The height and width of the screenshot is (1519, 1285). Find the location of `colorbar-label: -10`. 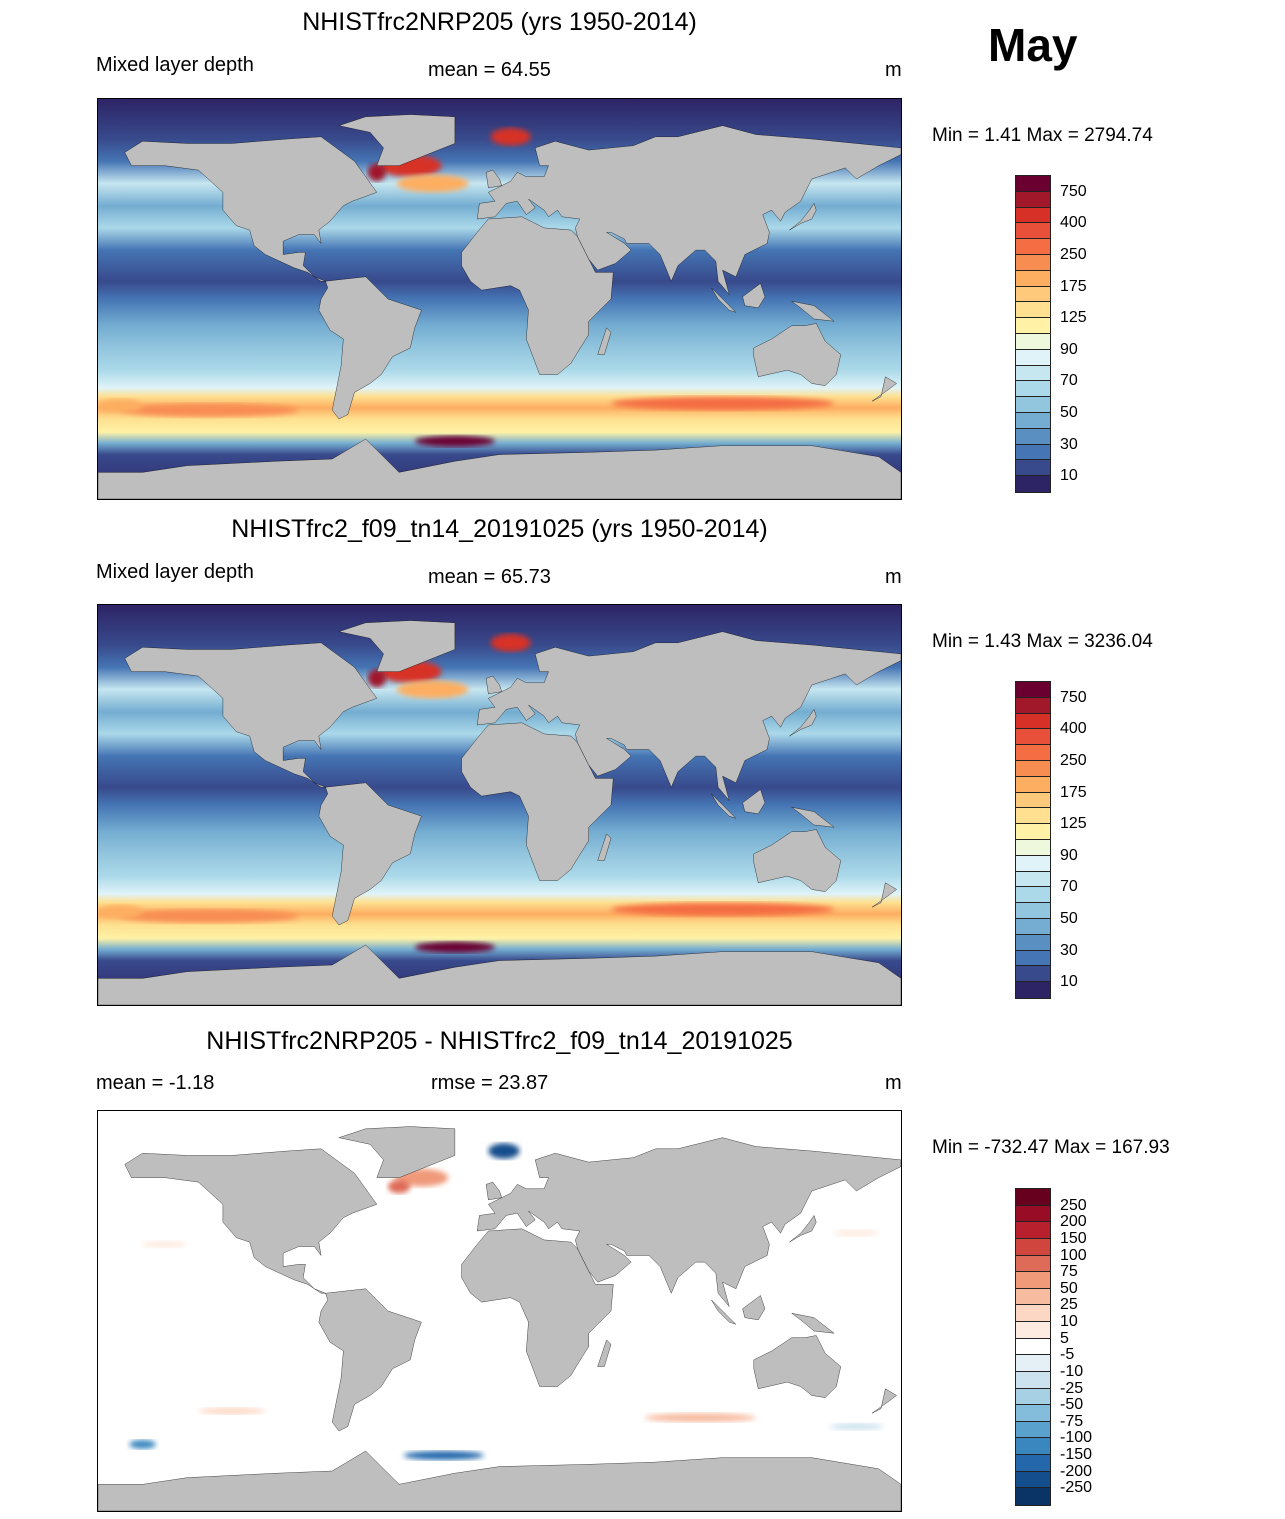

colorbar-label: -10 is located at coordinates (1072, 1371).